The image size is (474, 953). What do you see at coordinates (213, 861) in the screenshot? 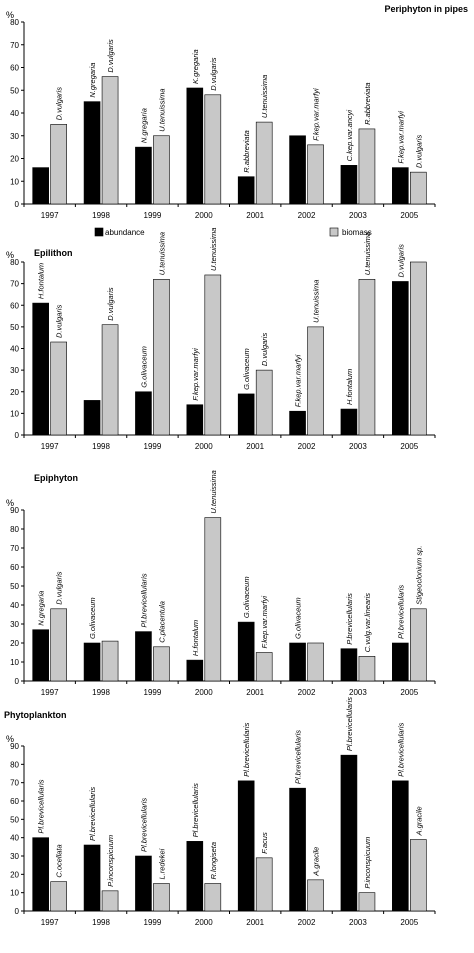
I see `biomass-bar-label: R.longiseta` at bounding box center [213, 861].